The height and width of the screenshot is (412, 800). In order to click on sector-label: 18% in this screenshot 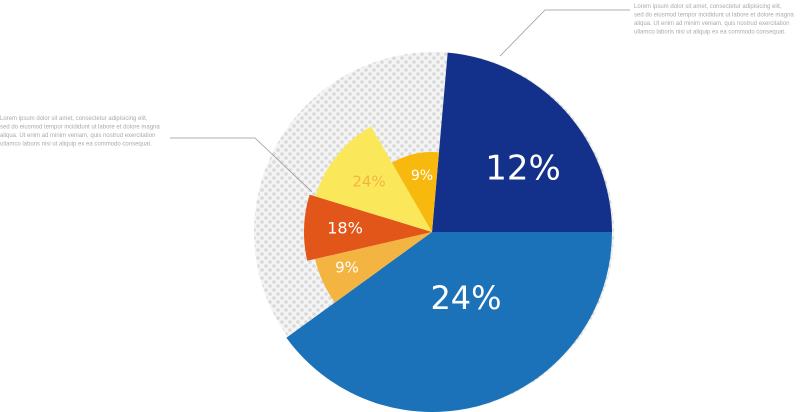, I will do `click(345, 228)`.